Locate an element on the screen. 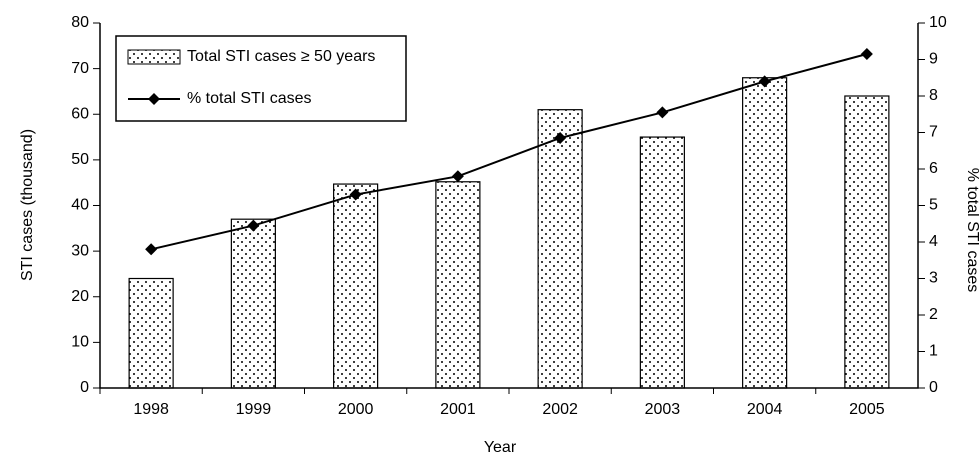  x-tick-label: 2000 is located at coordinates (356, 409).